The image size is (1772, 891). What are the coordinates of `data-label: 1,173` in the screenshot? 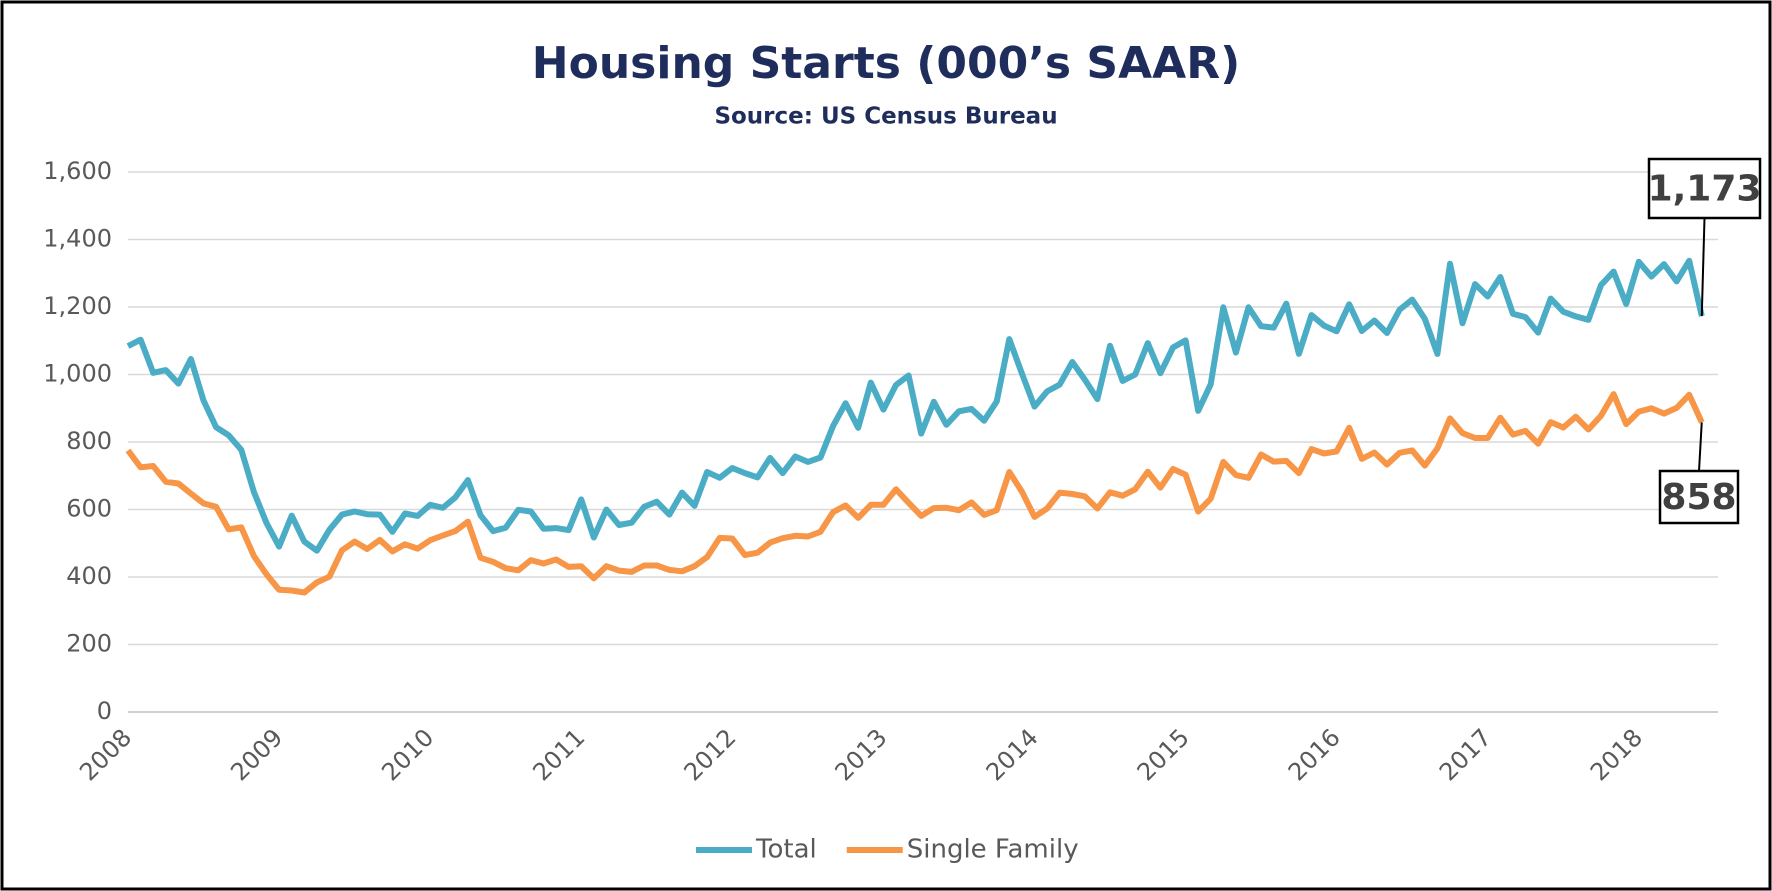 It's located at (1705, 189).